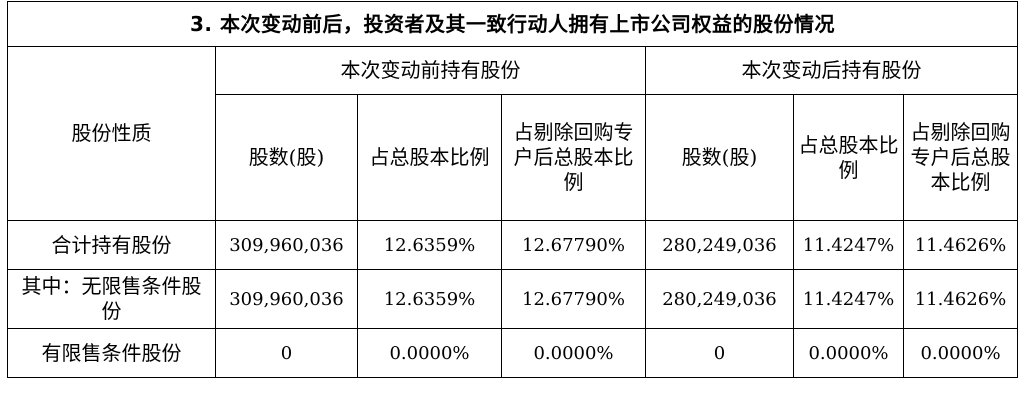 The height and width of the screenshot is (402, 1035). What do you see at coordinates (430, 70) in the screenshot?
I see `group-header-before: 本次变动前持有股份` at bounding box center [430, 70].